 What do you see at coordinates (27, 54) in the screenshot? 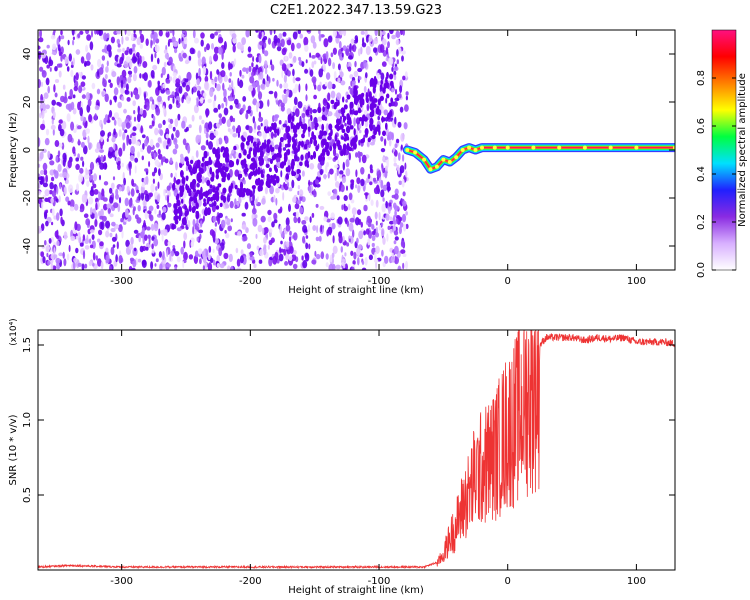
I see `y-tick-label: 40` at bounding box center [27, 54].